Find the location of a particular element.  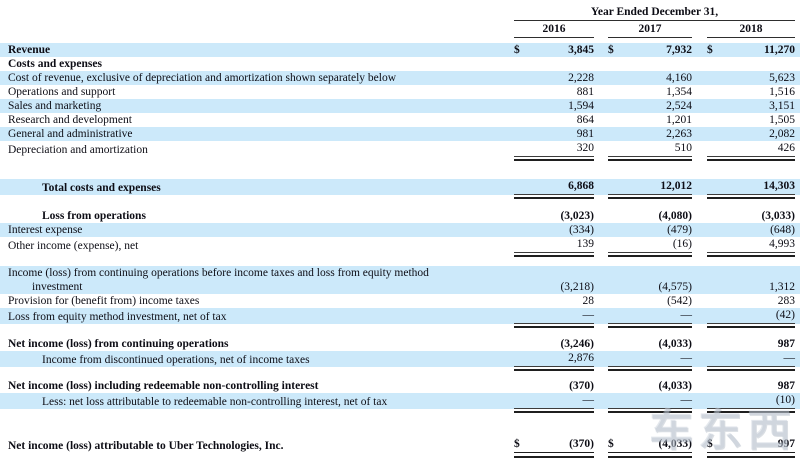

table-row: Other income (expense), net 139 (16) 4,993 is located at coordinates (400, 247).